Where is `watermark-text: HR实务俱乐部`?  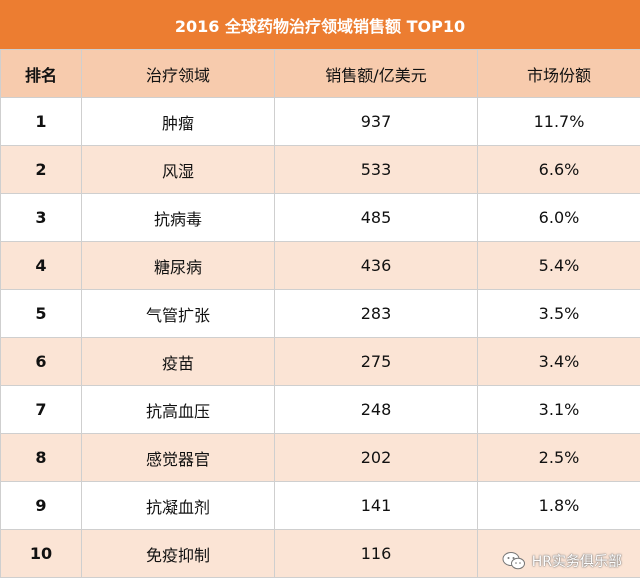 watermark-text: HR实务俱乐部 is located at coordinates (576, 562).